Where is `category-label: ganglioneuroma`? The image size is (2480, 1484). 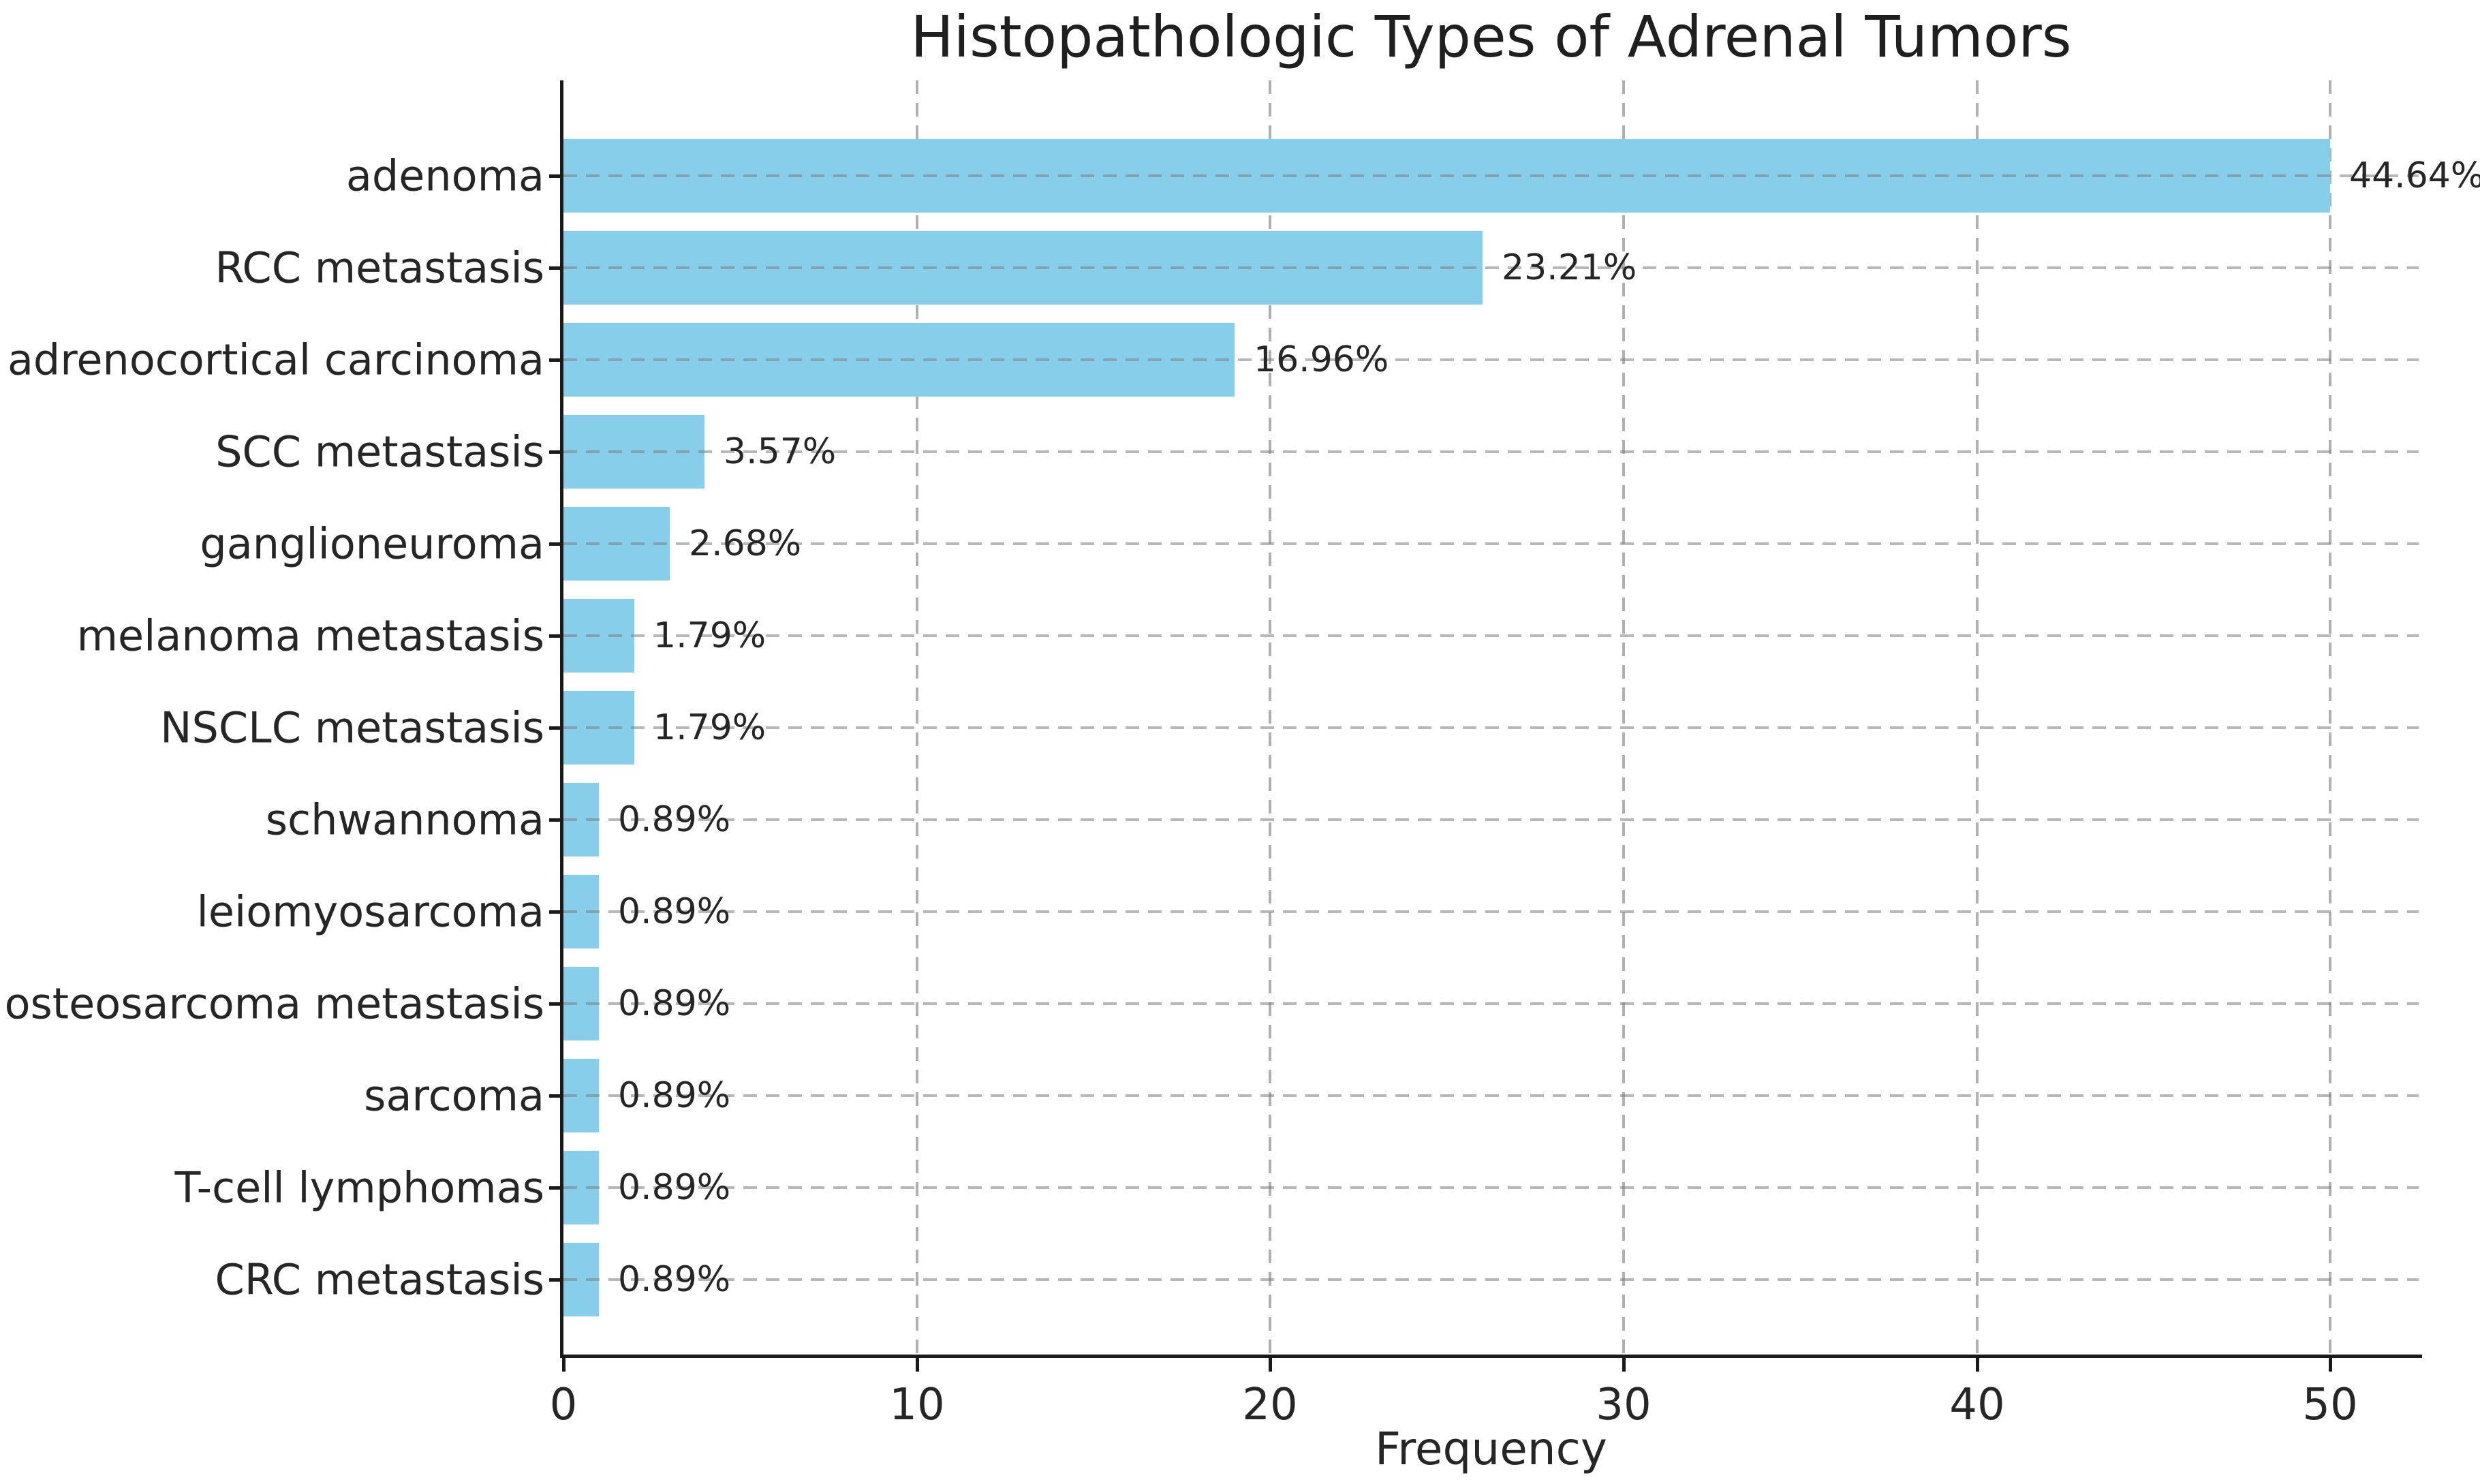
category-label: ganglioneuroma is located at coordinates (372, 544).